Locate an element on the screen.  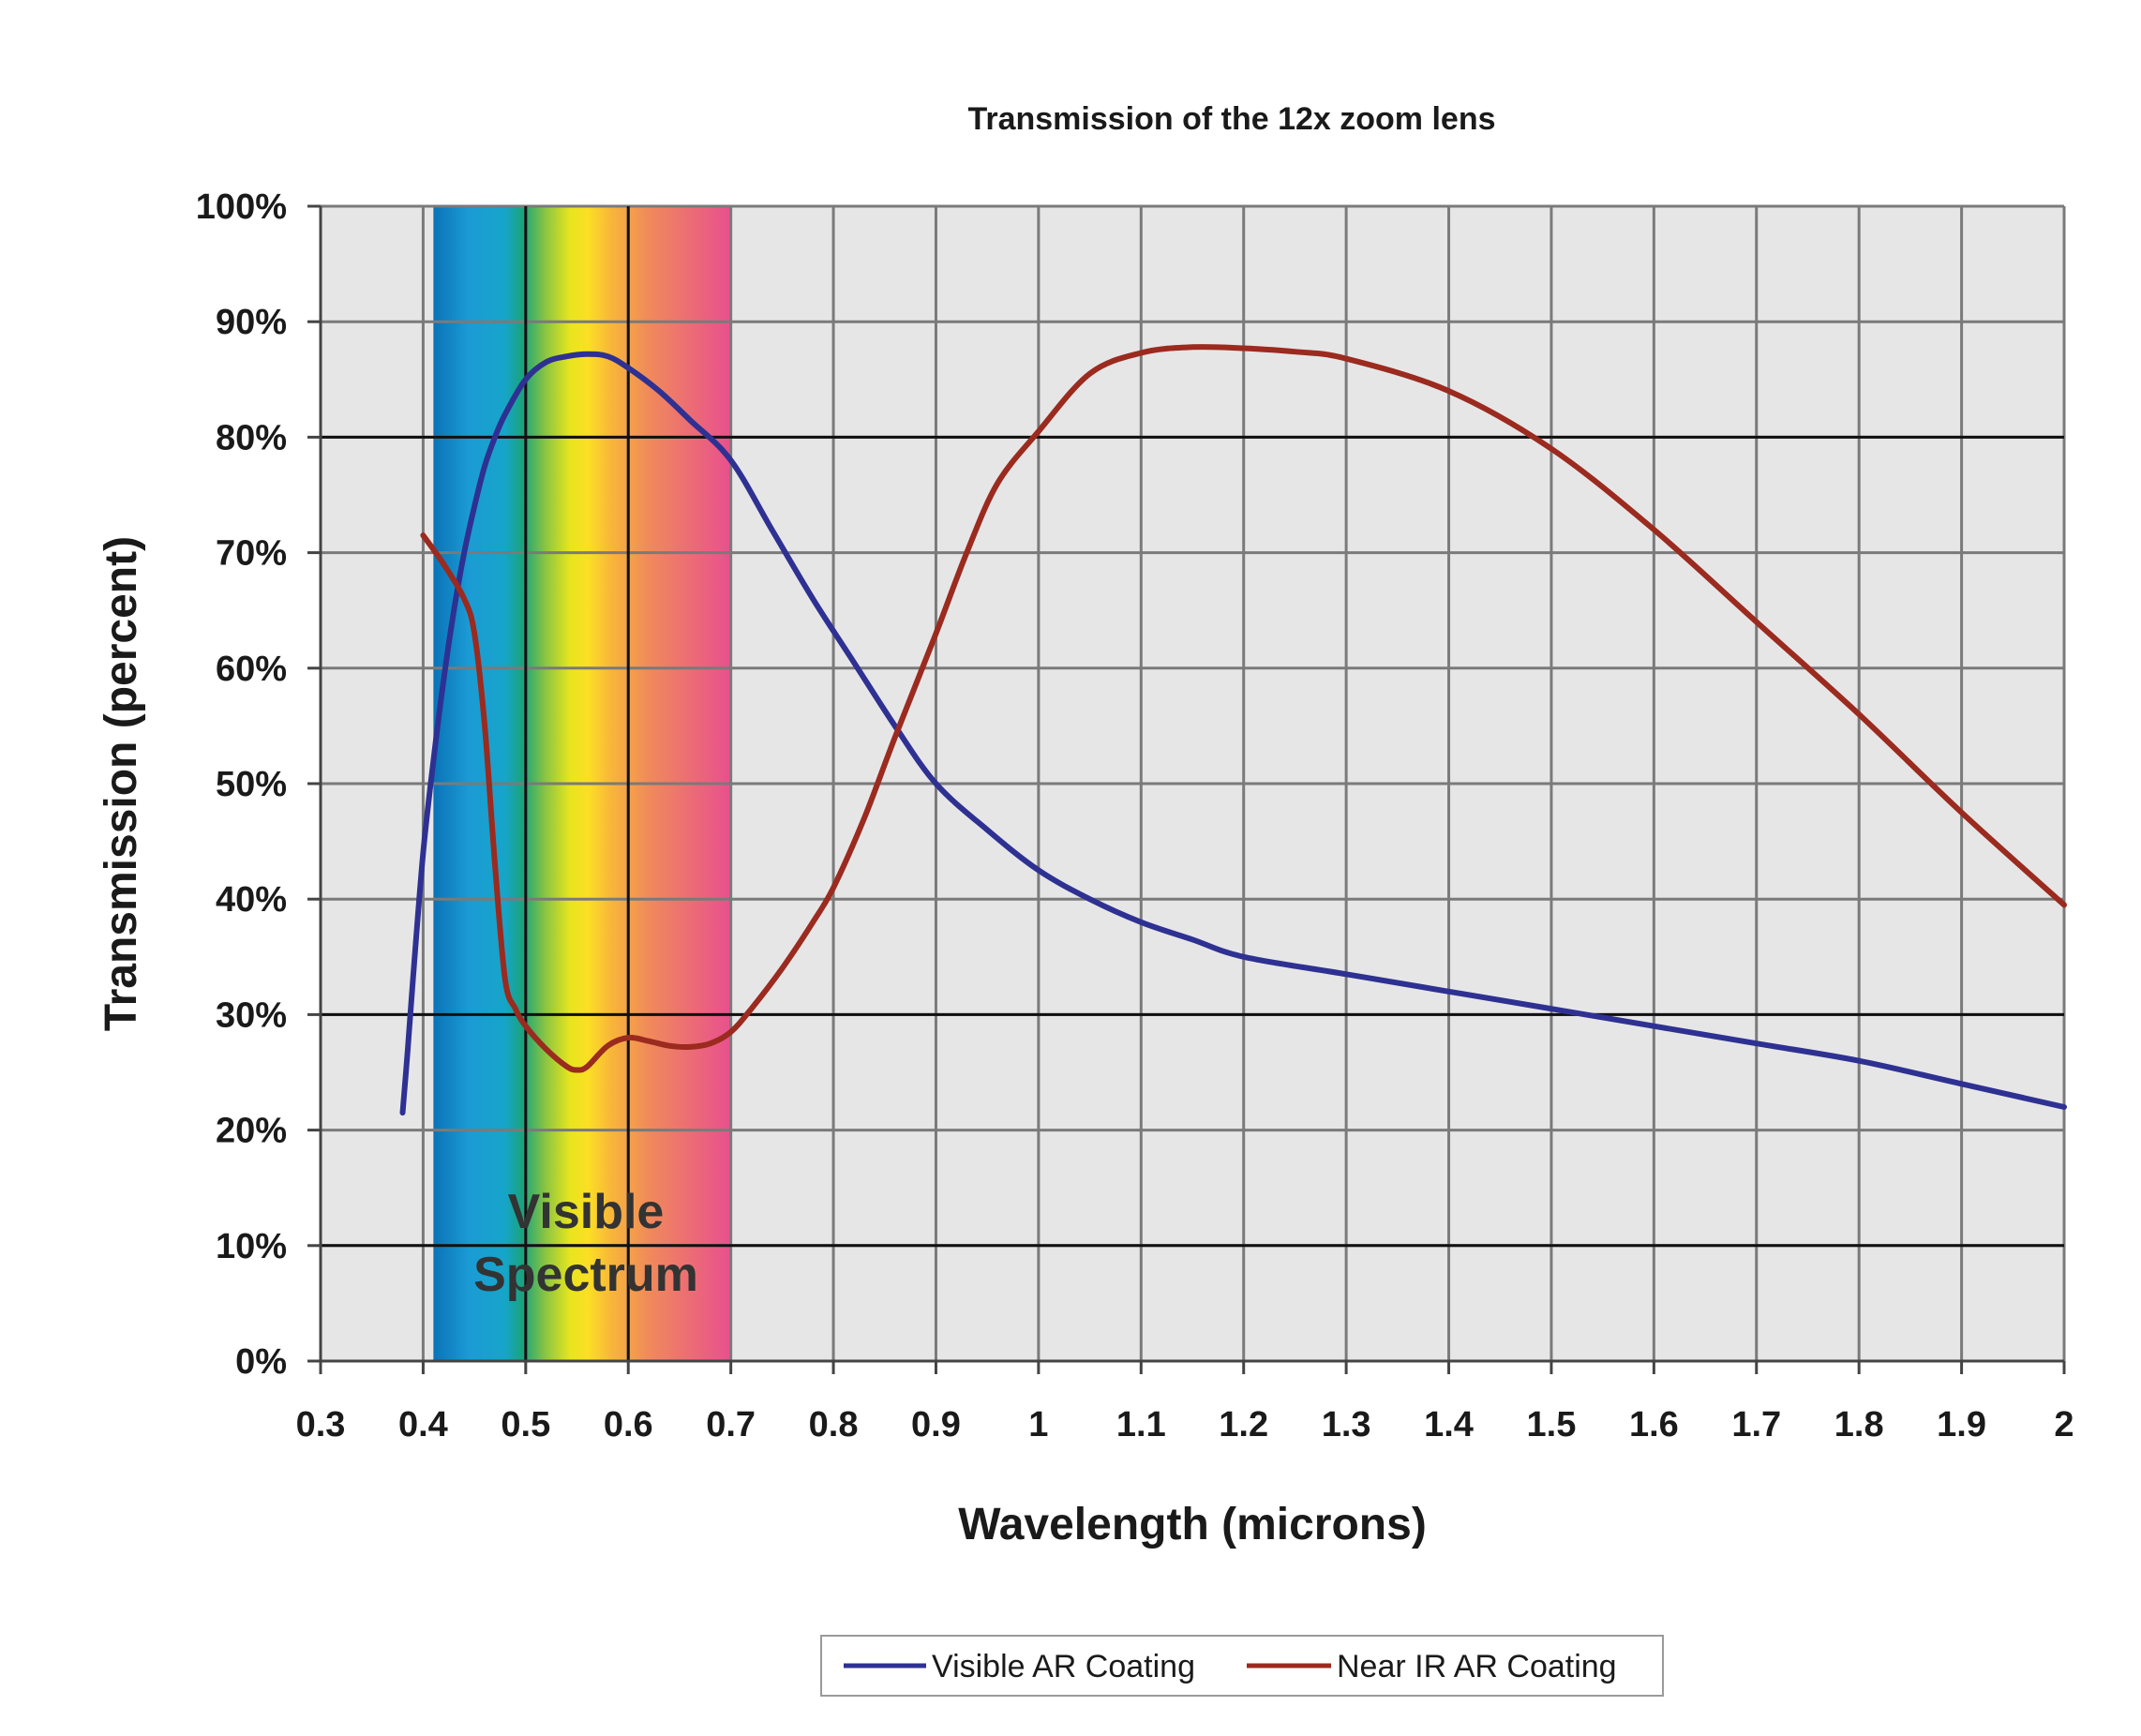
x-tick-label: 1.1 is located at coordinates (1141, 1424).